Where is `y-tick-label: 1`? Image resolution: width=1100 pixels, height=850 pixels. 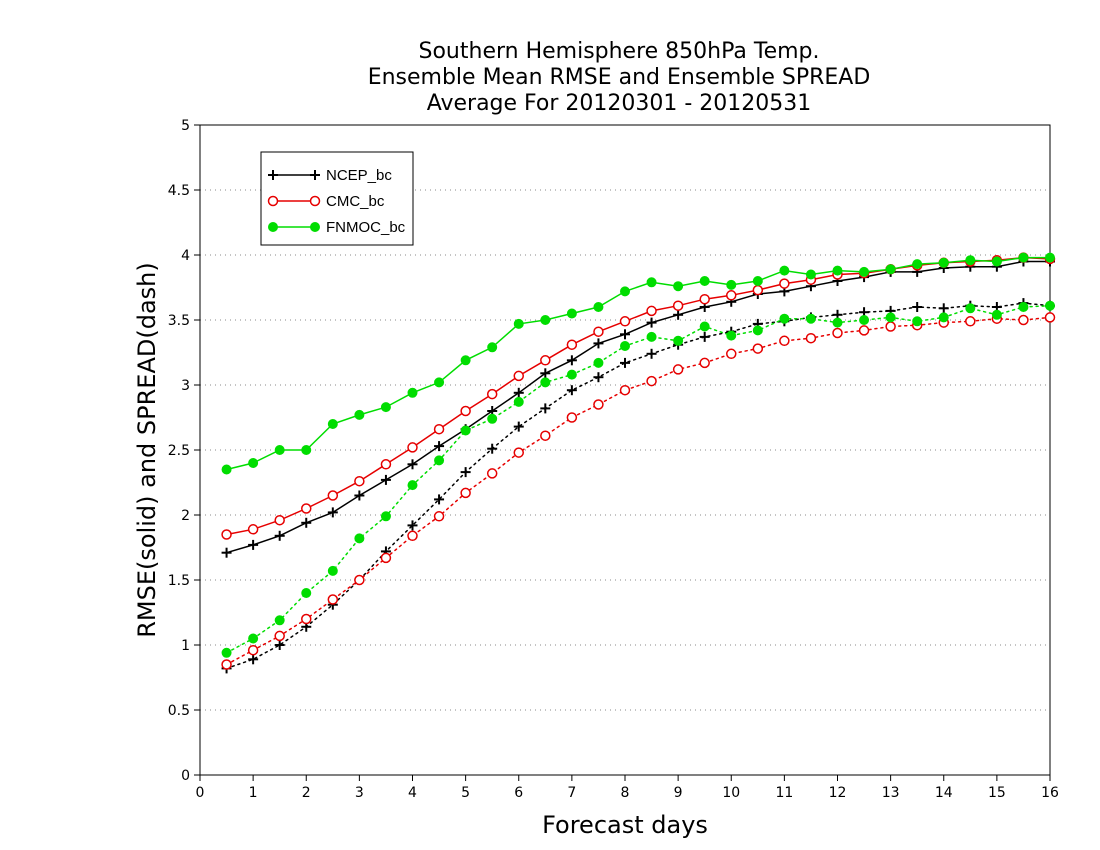 y-tick-label: 1 is located at coordinates (185, 646).